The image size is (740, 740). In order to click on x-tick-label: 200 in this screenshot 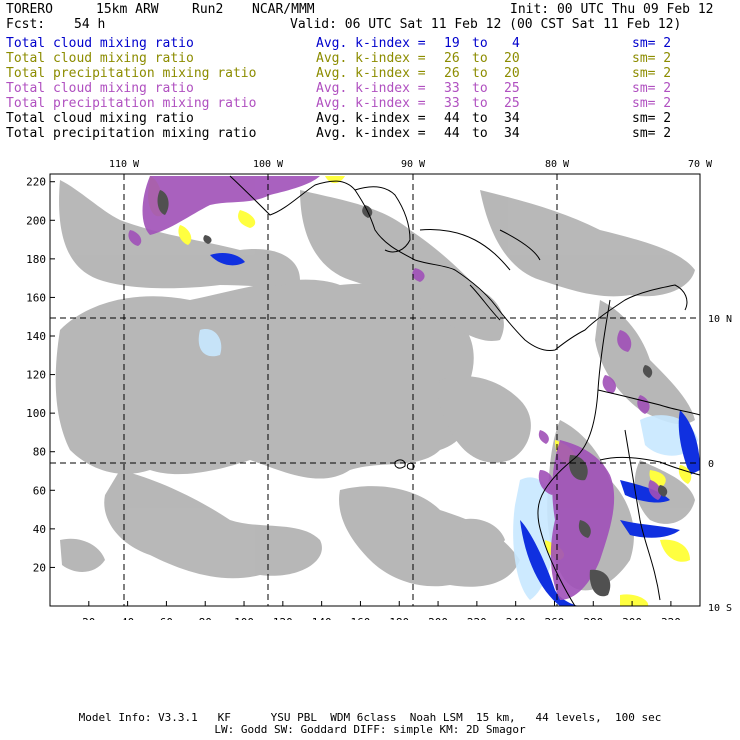, I will do `click(438, 618)`.